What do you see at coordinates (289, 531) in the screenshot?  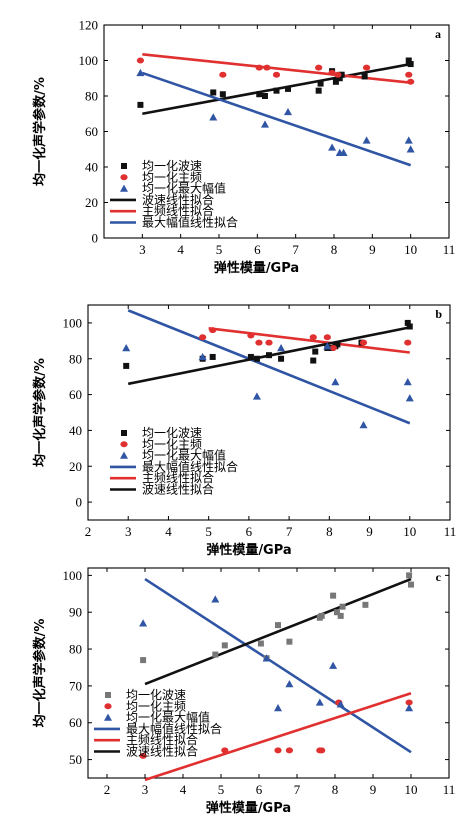 I see `x-tick-label: 7` at bounding box center [289, 531].